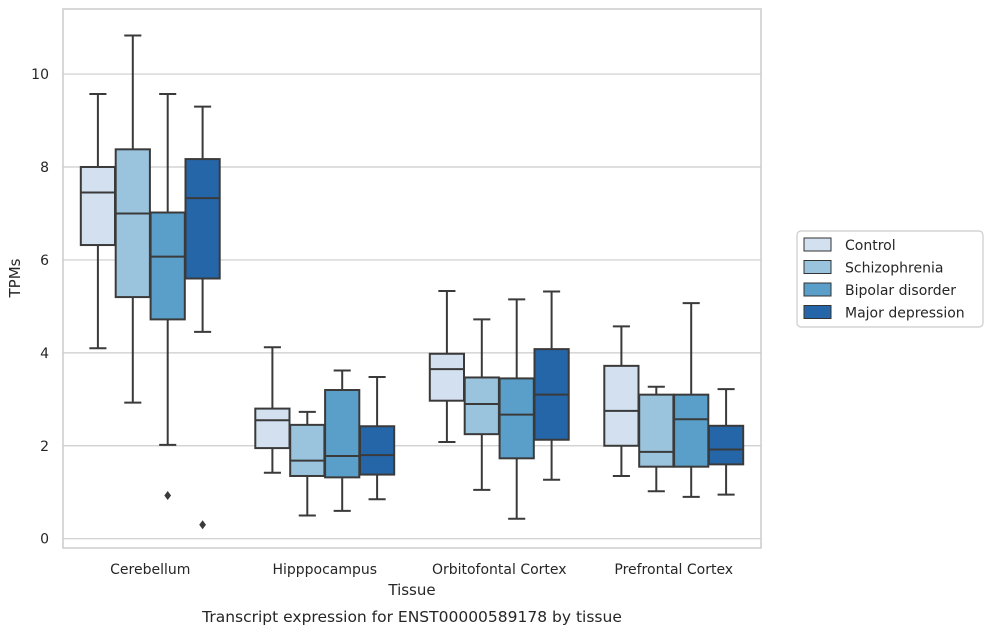  What do you see at coordinates (15, 278) in the screenshot?
I see `y-axis-label: TPMs` at bounding box center [15, 278].